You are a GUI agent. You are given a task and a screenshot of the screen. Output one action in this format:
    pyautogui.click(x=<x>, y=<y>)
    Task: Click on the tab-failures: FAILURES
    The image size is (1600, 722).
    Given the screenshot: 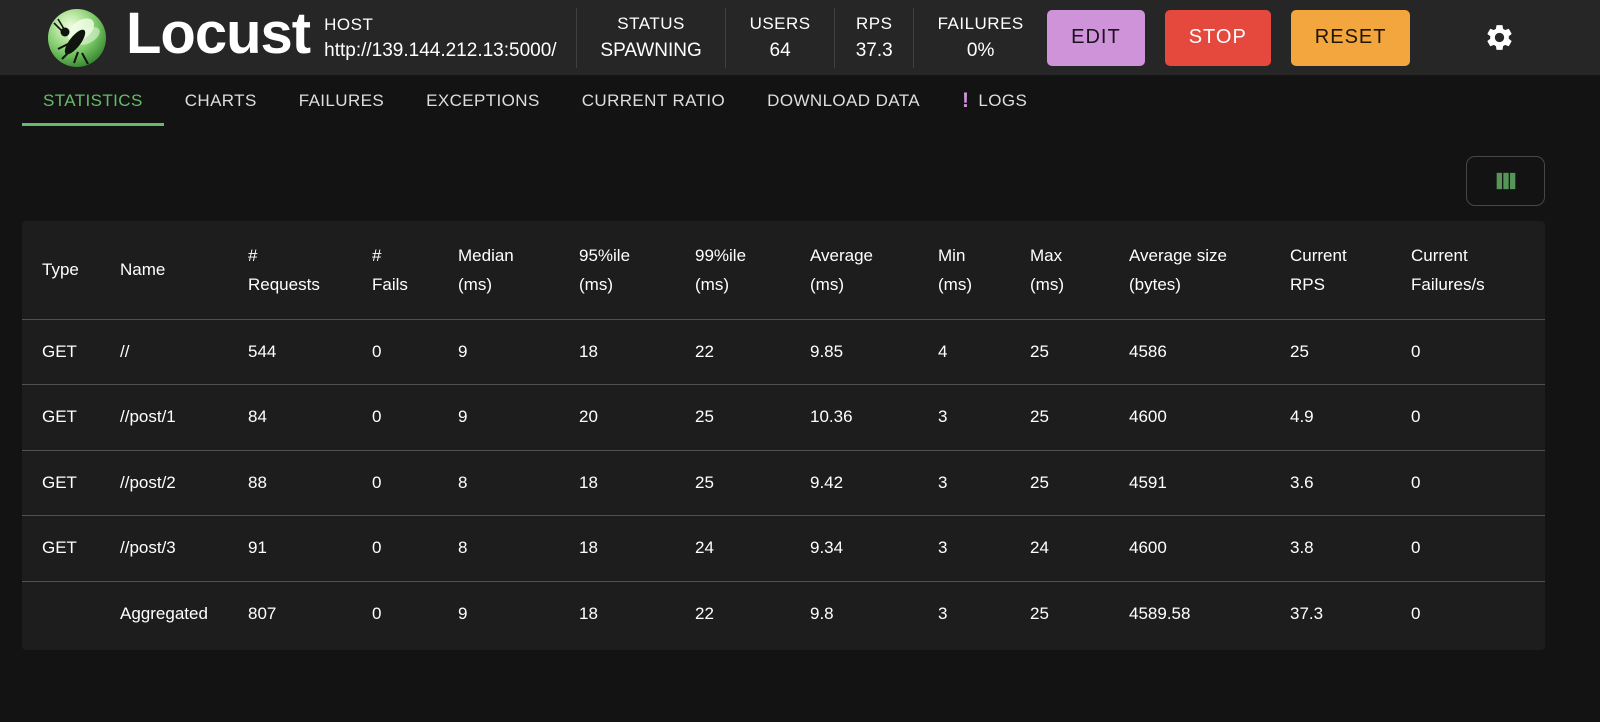 What is the action you would take?
    pyautogui.click(x=341, y=100)
    